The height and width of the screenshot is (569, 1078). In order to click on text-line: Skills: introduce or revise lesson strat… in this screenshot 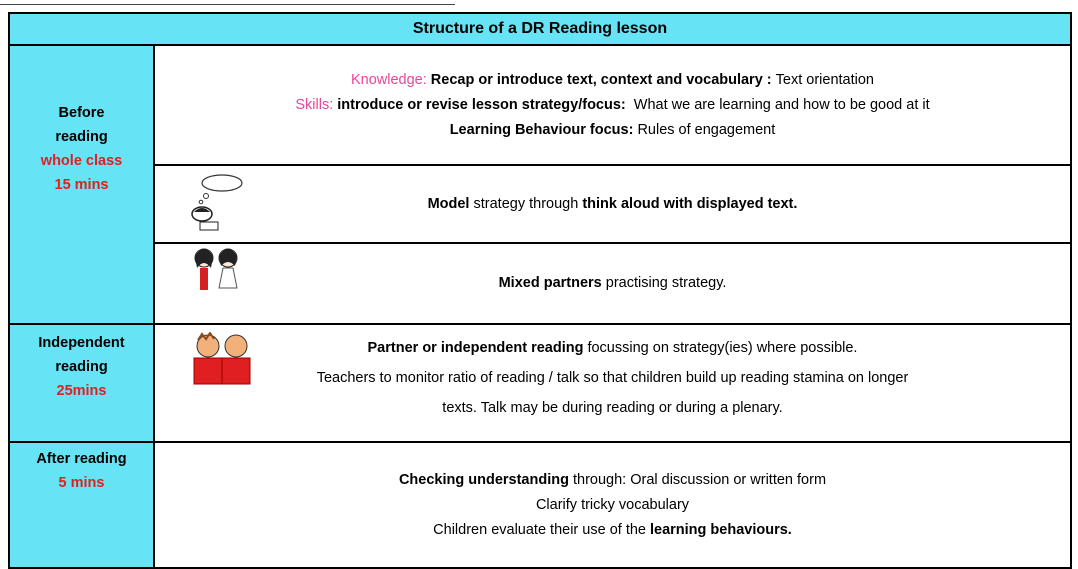, I will do `click(612, 105)`.